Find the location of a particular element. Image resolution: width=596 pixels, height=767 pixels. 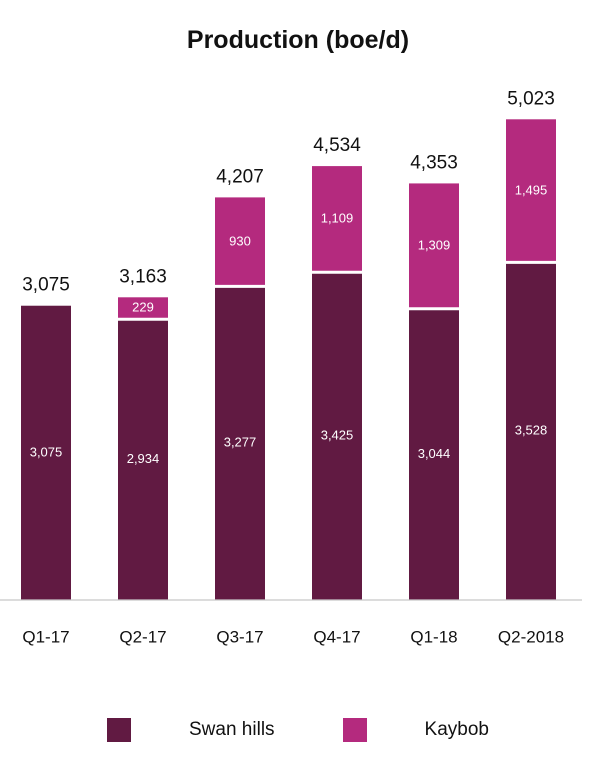

segment-label-kaybob-q4-17: 1,109 is located at coordinates (337, 218).